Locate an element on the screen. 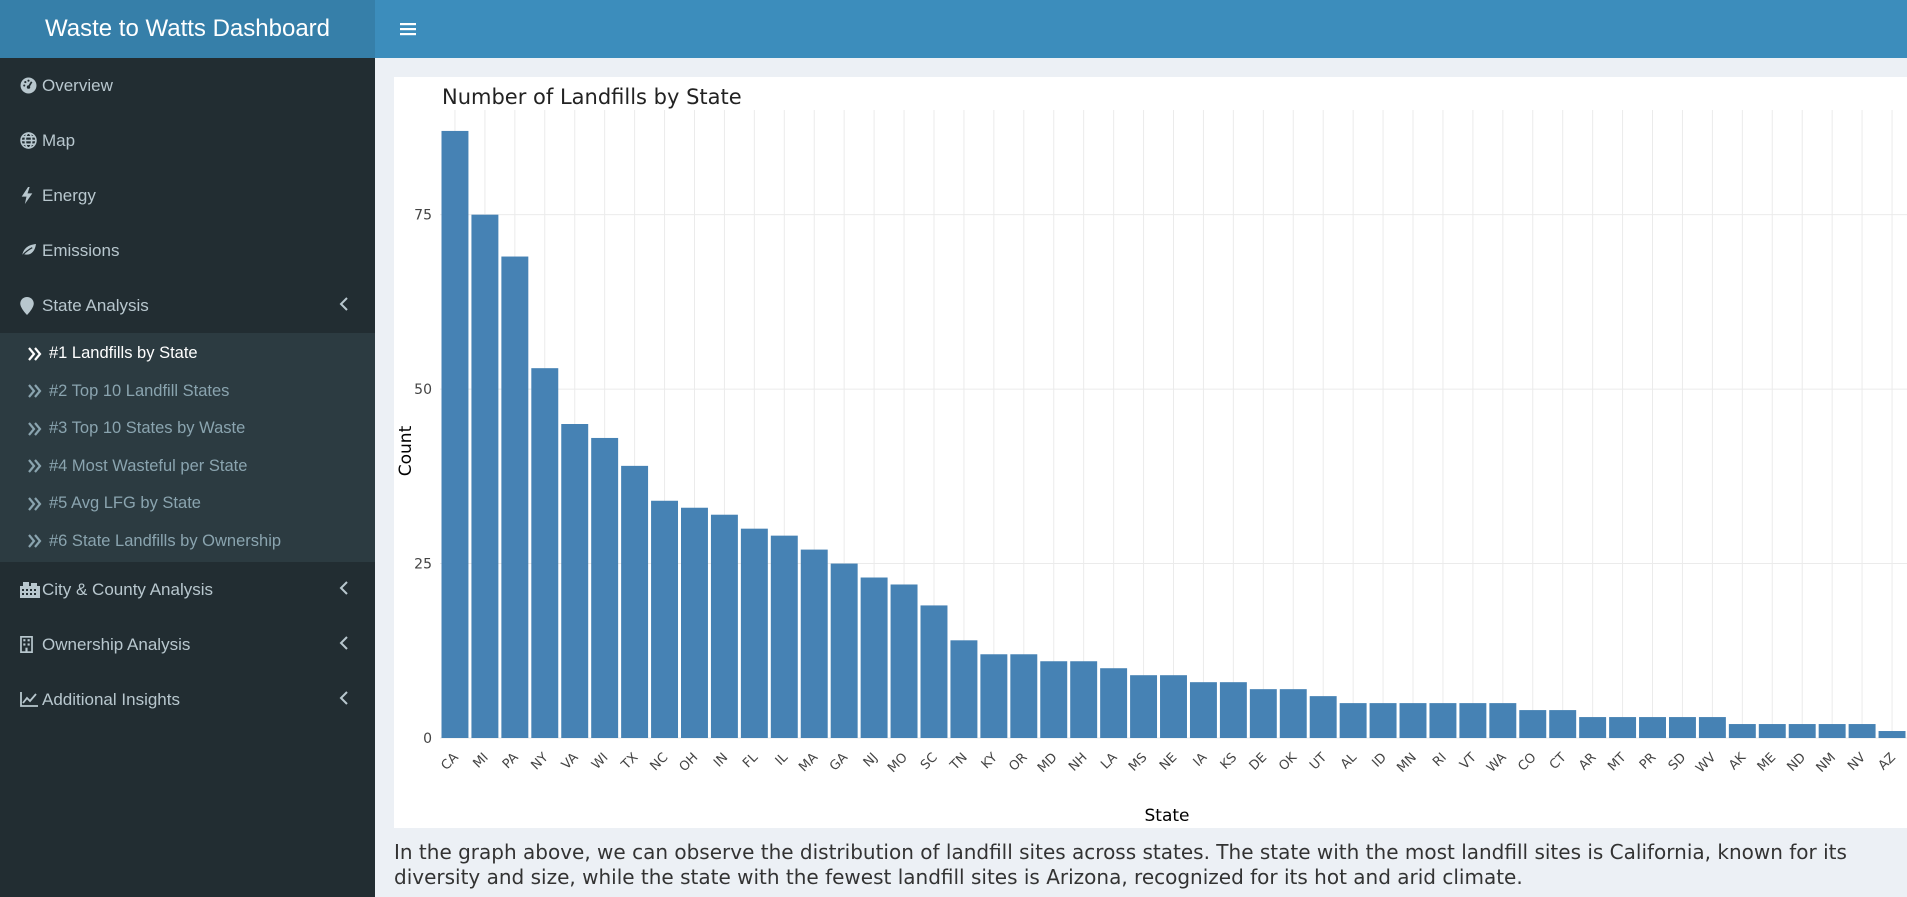 The image size is (1907, 897). bar-ut is located at coordinates (1323, 717).